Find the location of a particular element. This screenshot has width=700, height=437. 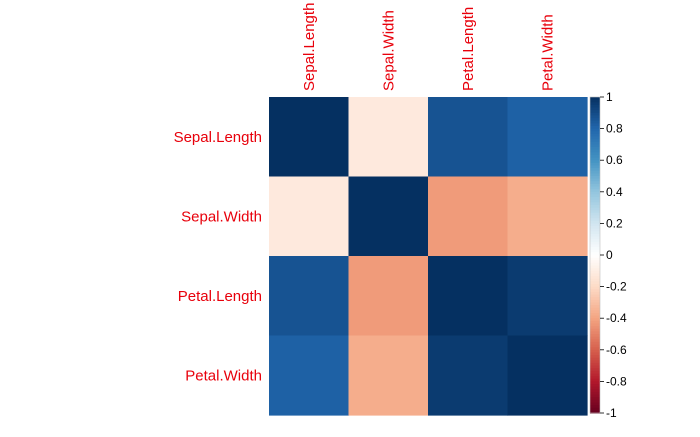

colorbar-tick-label: 0 is located at coordinates (609, 255).